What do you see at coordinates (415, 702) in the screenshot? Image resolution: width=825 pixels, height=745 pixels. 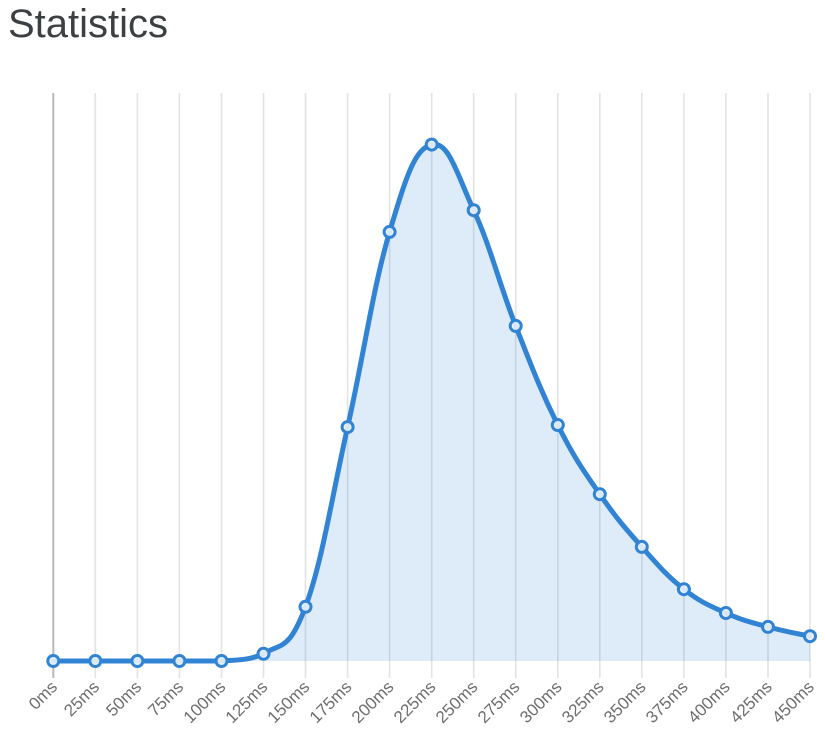 I see `x-axis-label: 225ms` at bounding box center [415, 702].